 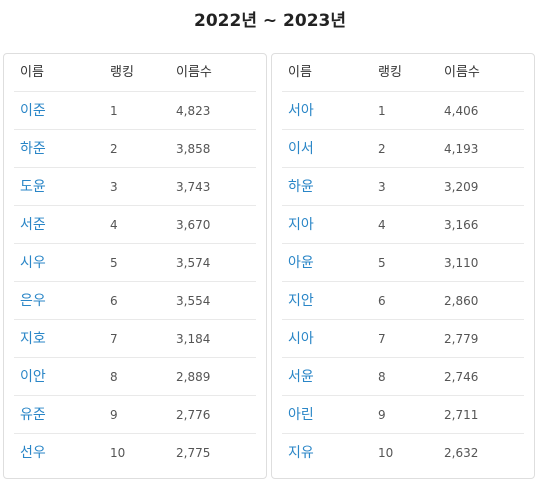 I want to click on table-row: 선우 10 2,775, so click(x=135, y=453).